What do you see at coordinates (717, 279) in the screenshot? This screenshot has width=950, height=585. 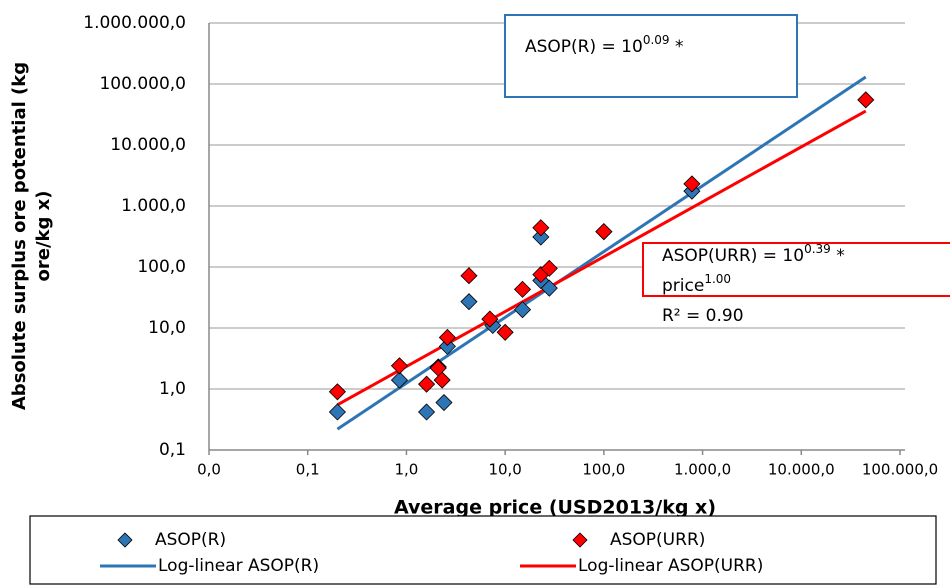 I see `annotation-part: 1.00` at bounding box center [717, 279].